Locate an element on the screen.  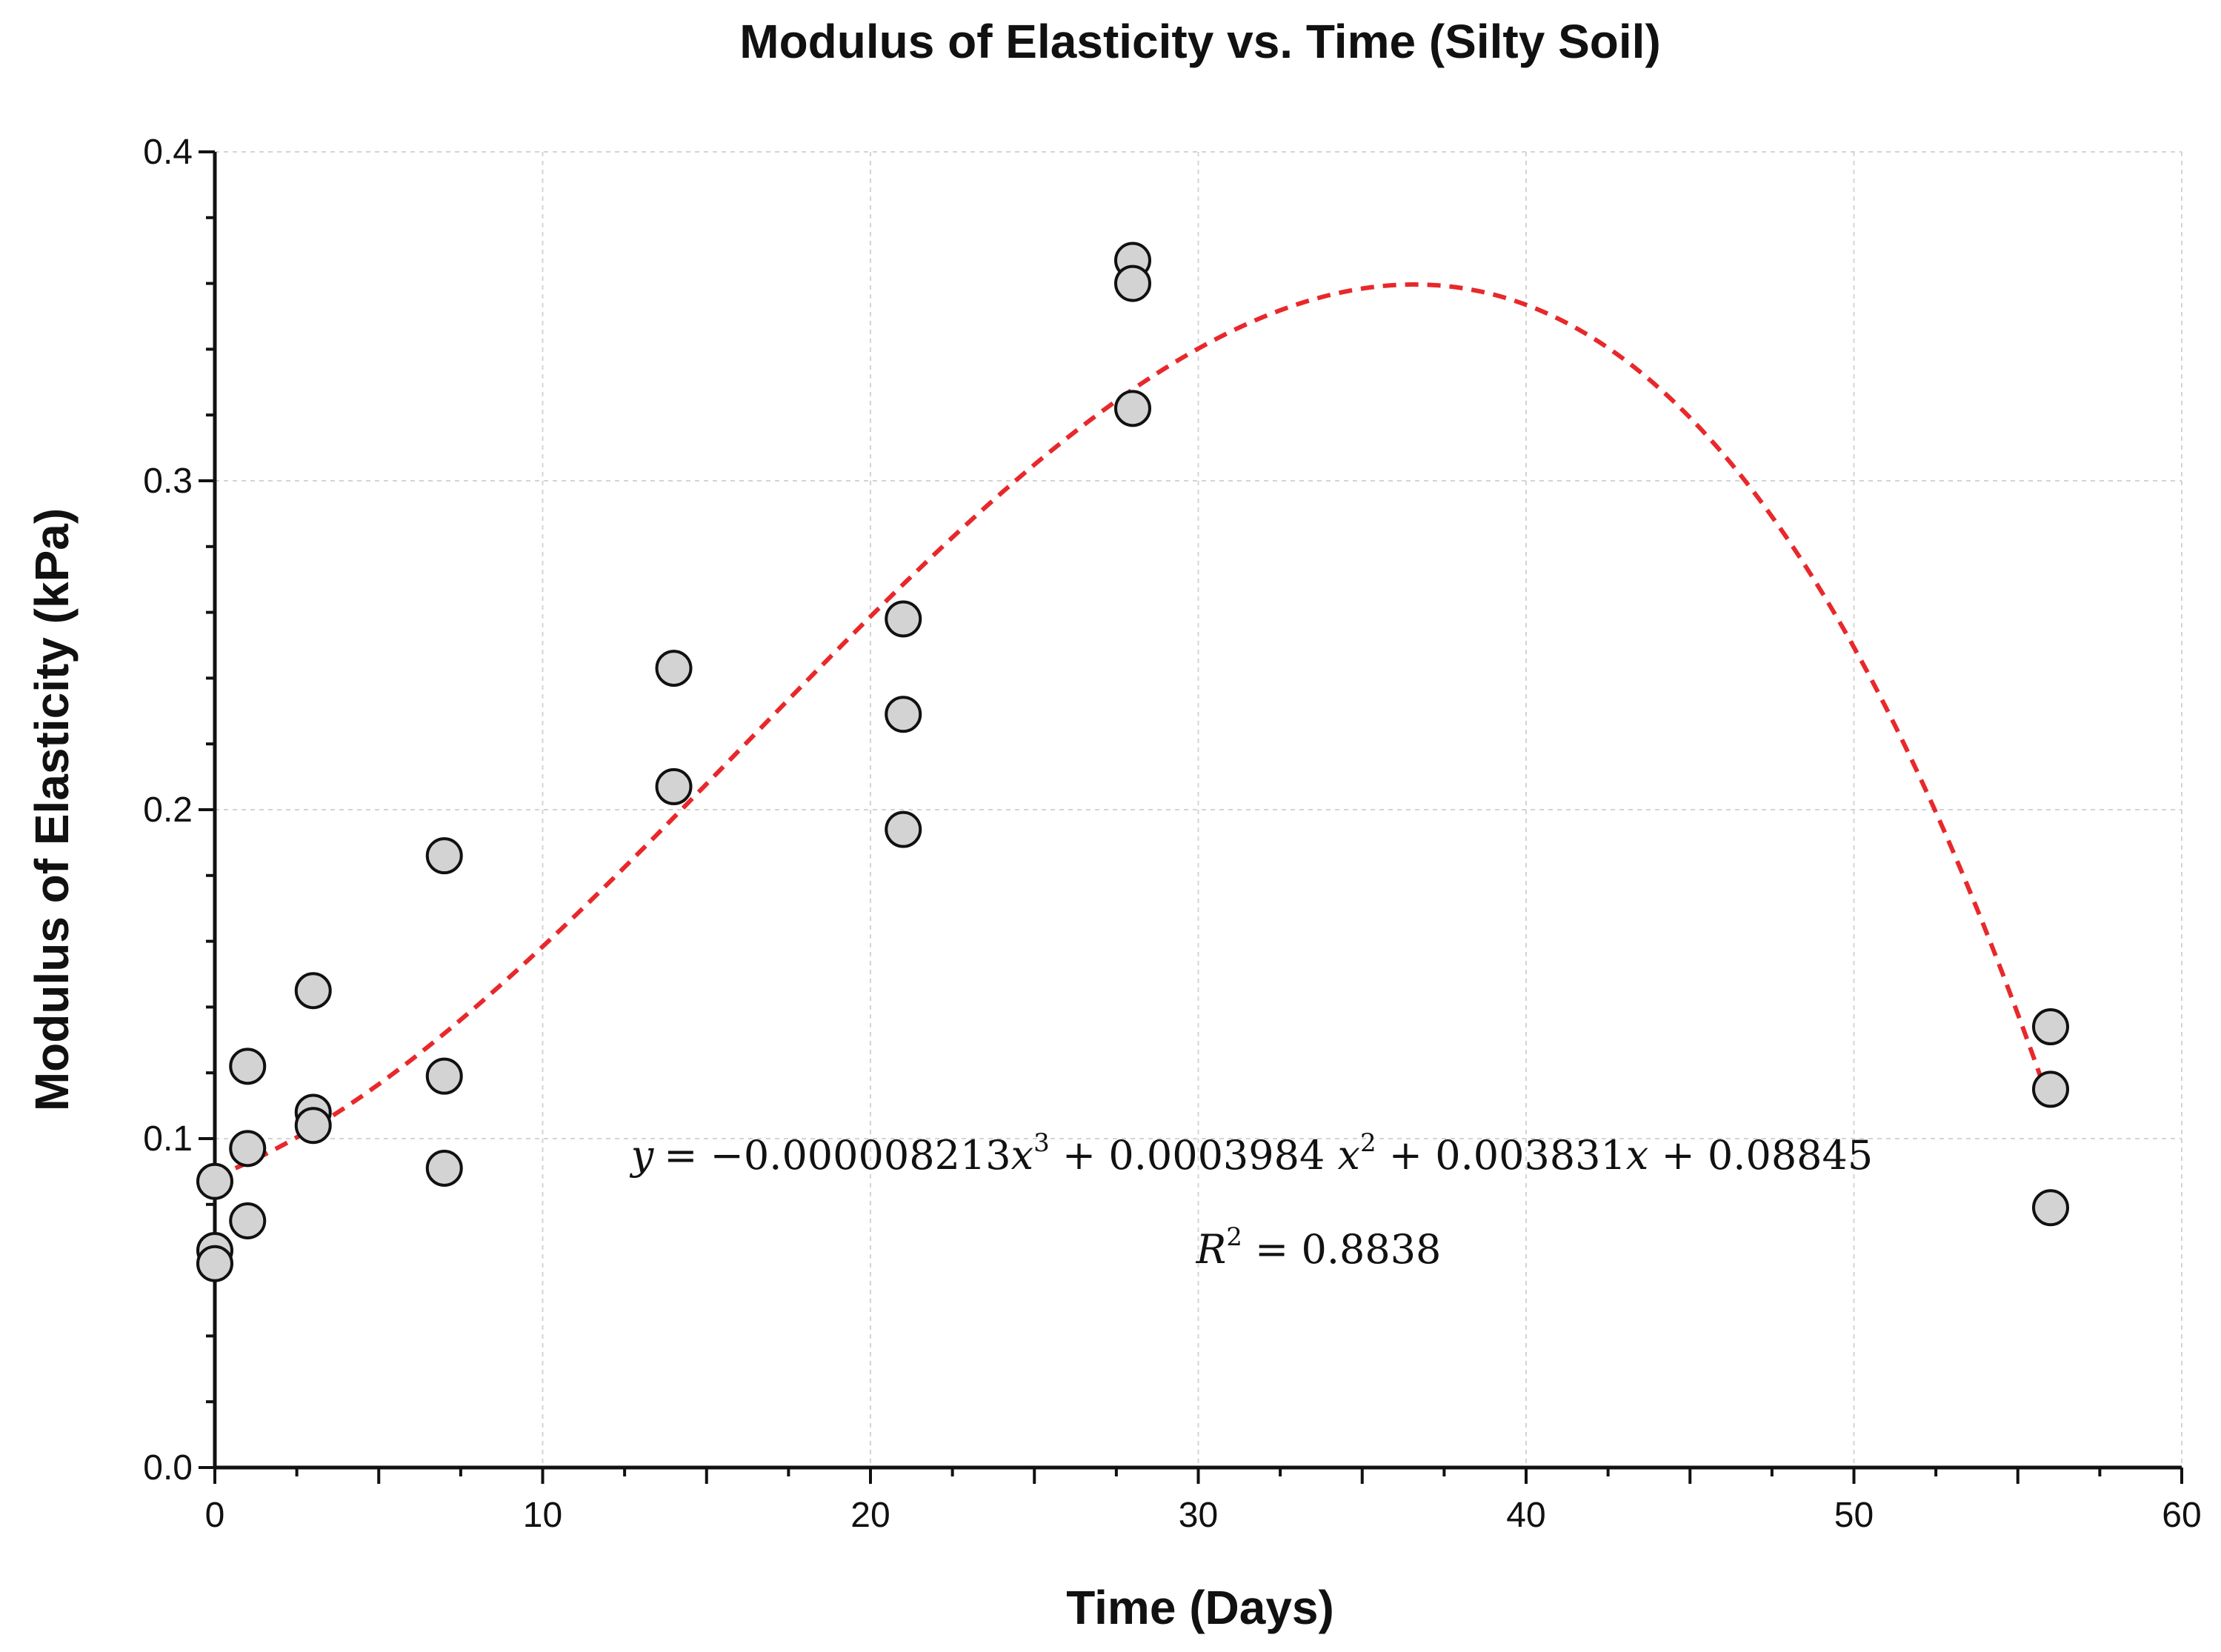
eq-pow-1: 3 is located at coordinates (1041, 1143).